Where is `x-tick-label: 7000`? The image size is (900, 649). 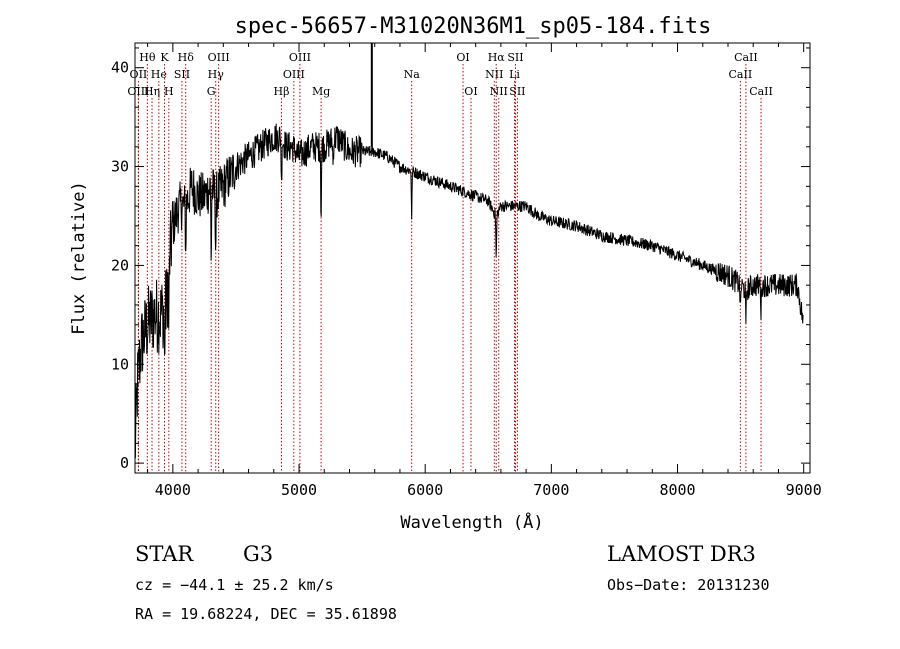
x-tick-label: 7000 is located at coordinates (551, 490).